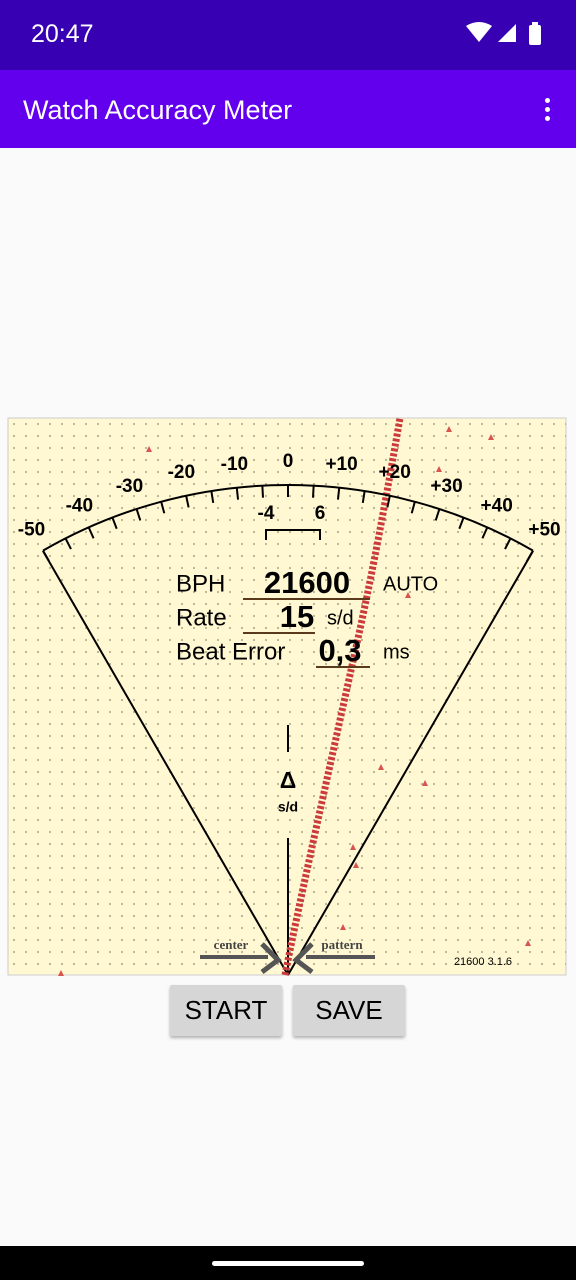  I want to click on scale-label: +20, so click(395, 472).